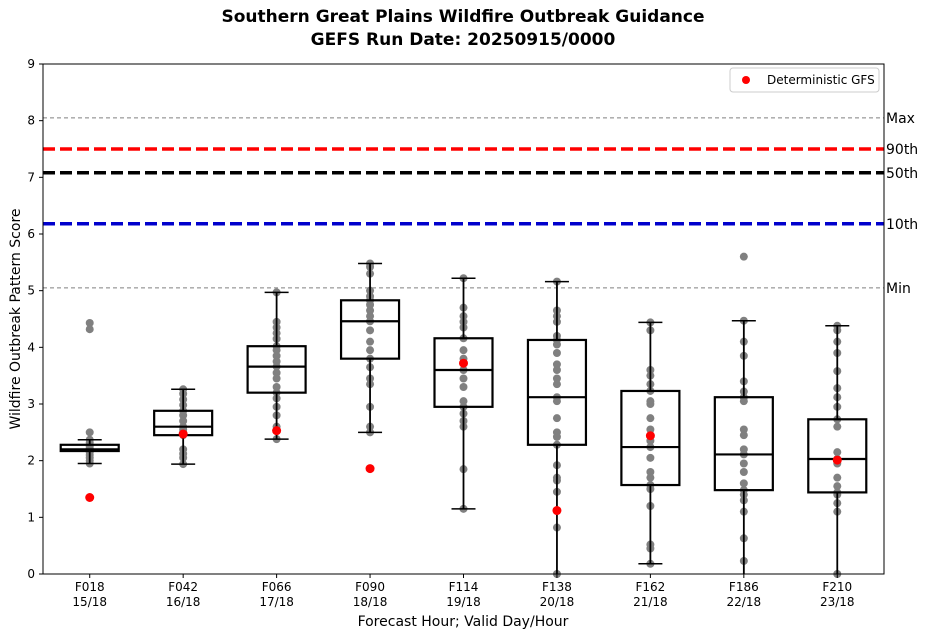 The width and height of the screenshot is (926, 637). Describe the element at coordinates (557, 602) in the screenshot. I see `x-tick-label-valid: 20/18` at that location.